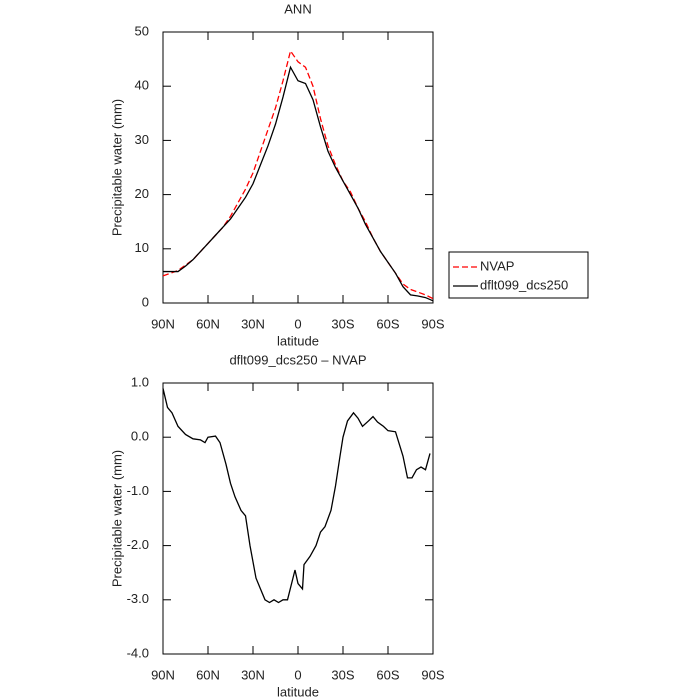 The image size is (700, 700). I want to click on y-tick-label: -1.0, so click(138, 490).